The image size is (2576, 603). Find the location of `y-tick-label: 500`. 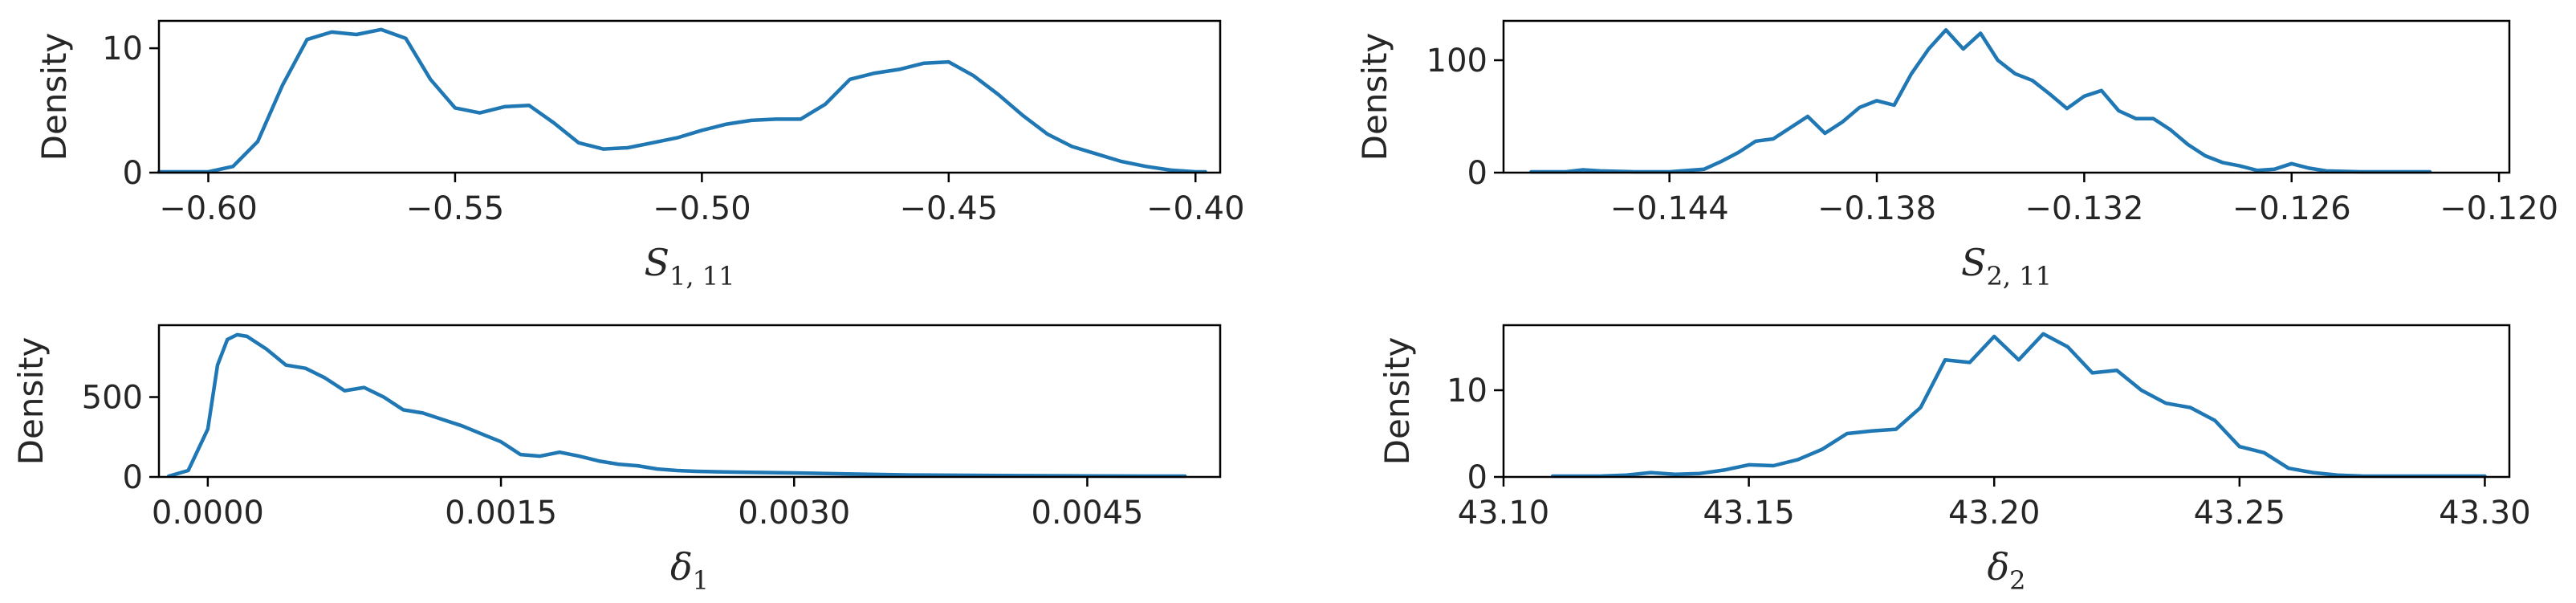

y-tick-label: 500 is located at coordinates (112, 398).